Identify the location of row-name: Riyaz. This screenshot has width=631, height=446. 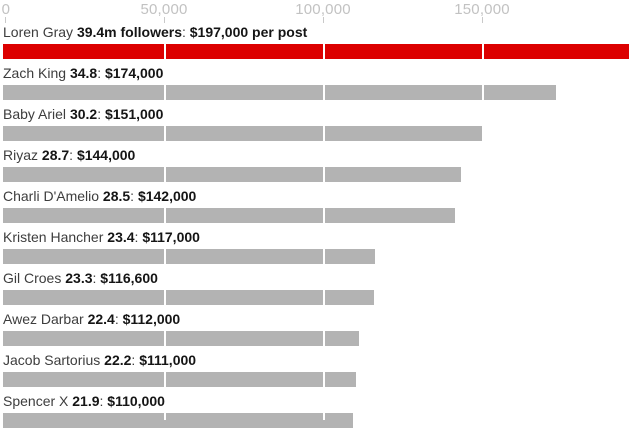
(21, 155).